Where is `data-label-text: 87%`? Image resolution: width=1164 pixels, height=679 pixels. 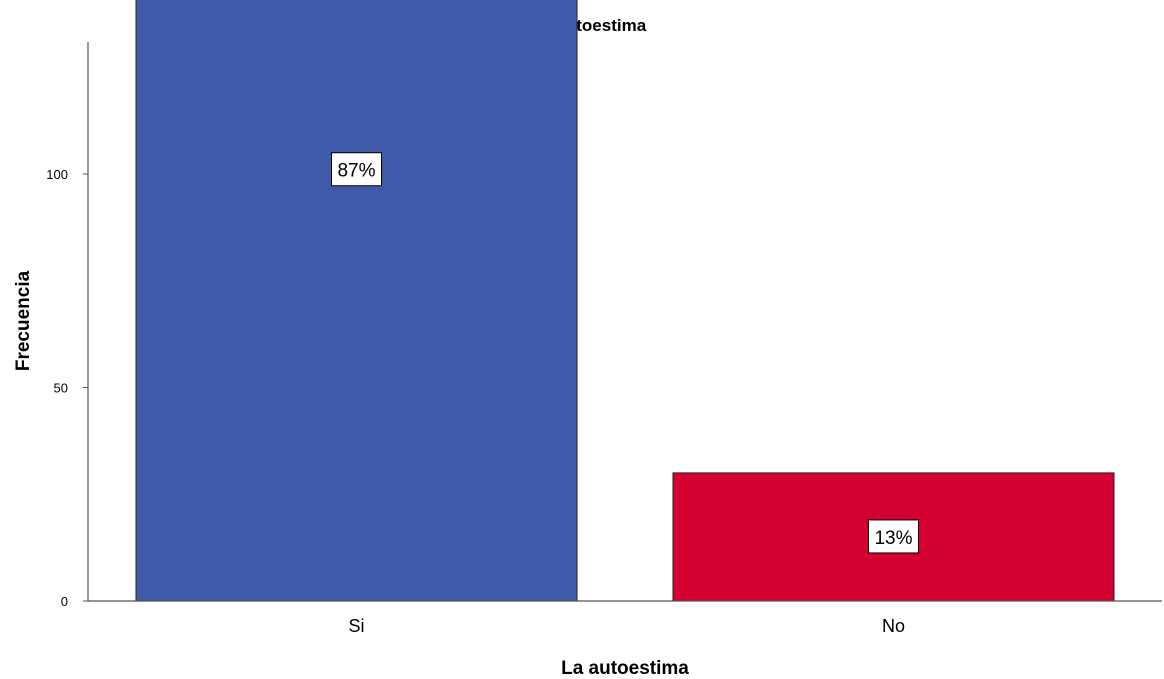 data-label-text: 87% is located at coordinates (356, 171).